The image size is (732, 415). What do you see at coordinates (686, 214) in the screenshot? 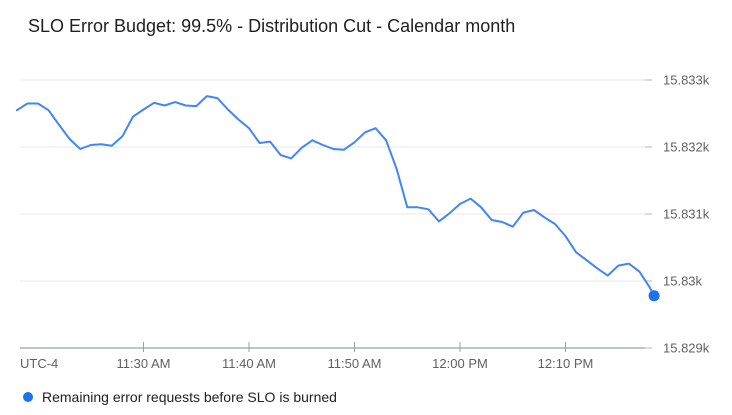
I see `y-tick-label: 15.831k` at bounding box center [686, 214].